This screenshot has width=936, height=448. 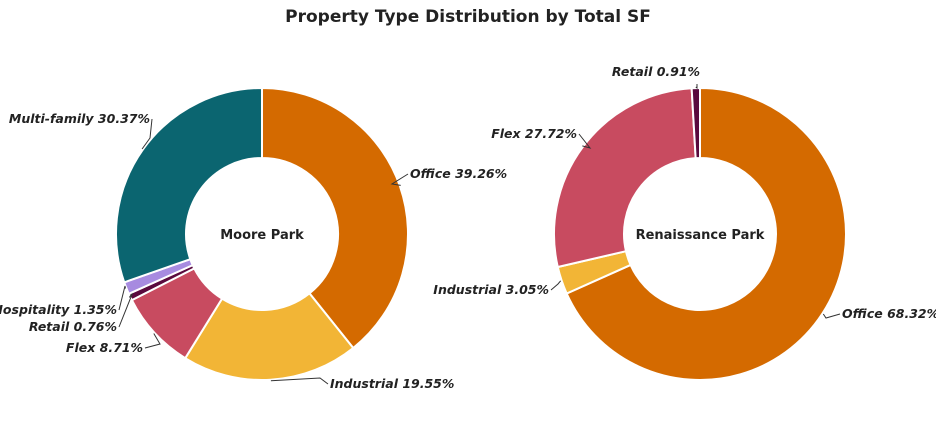 What do you see at coordinates (491, 289) in the screenshot?
I see `data-label-industrial: Industrial 3.05%` at bounding box center [491, 289].